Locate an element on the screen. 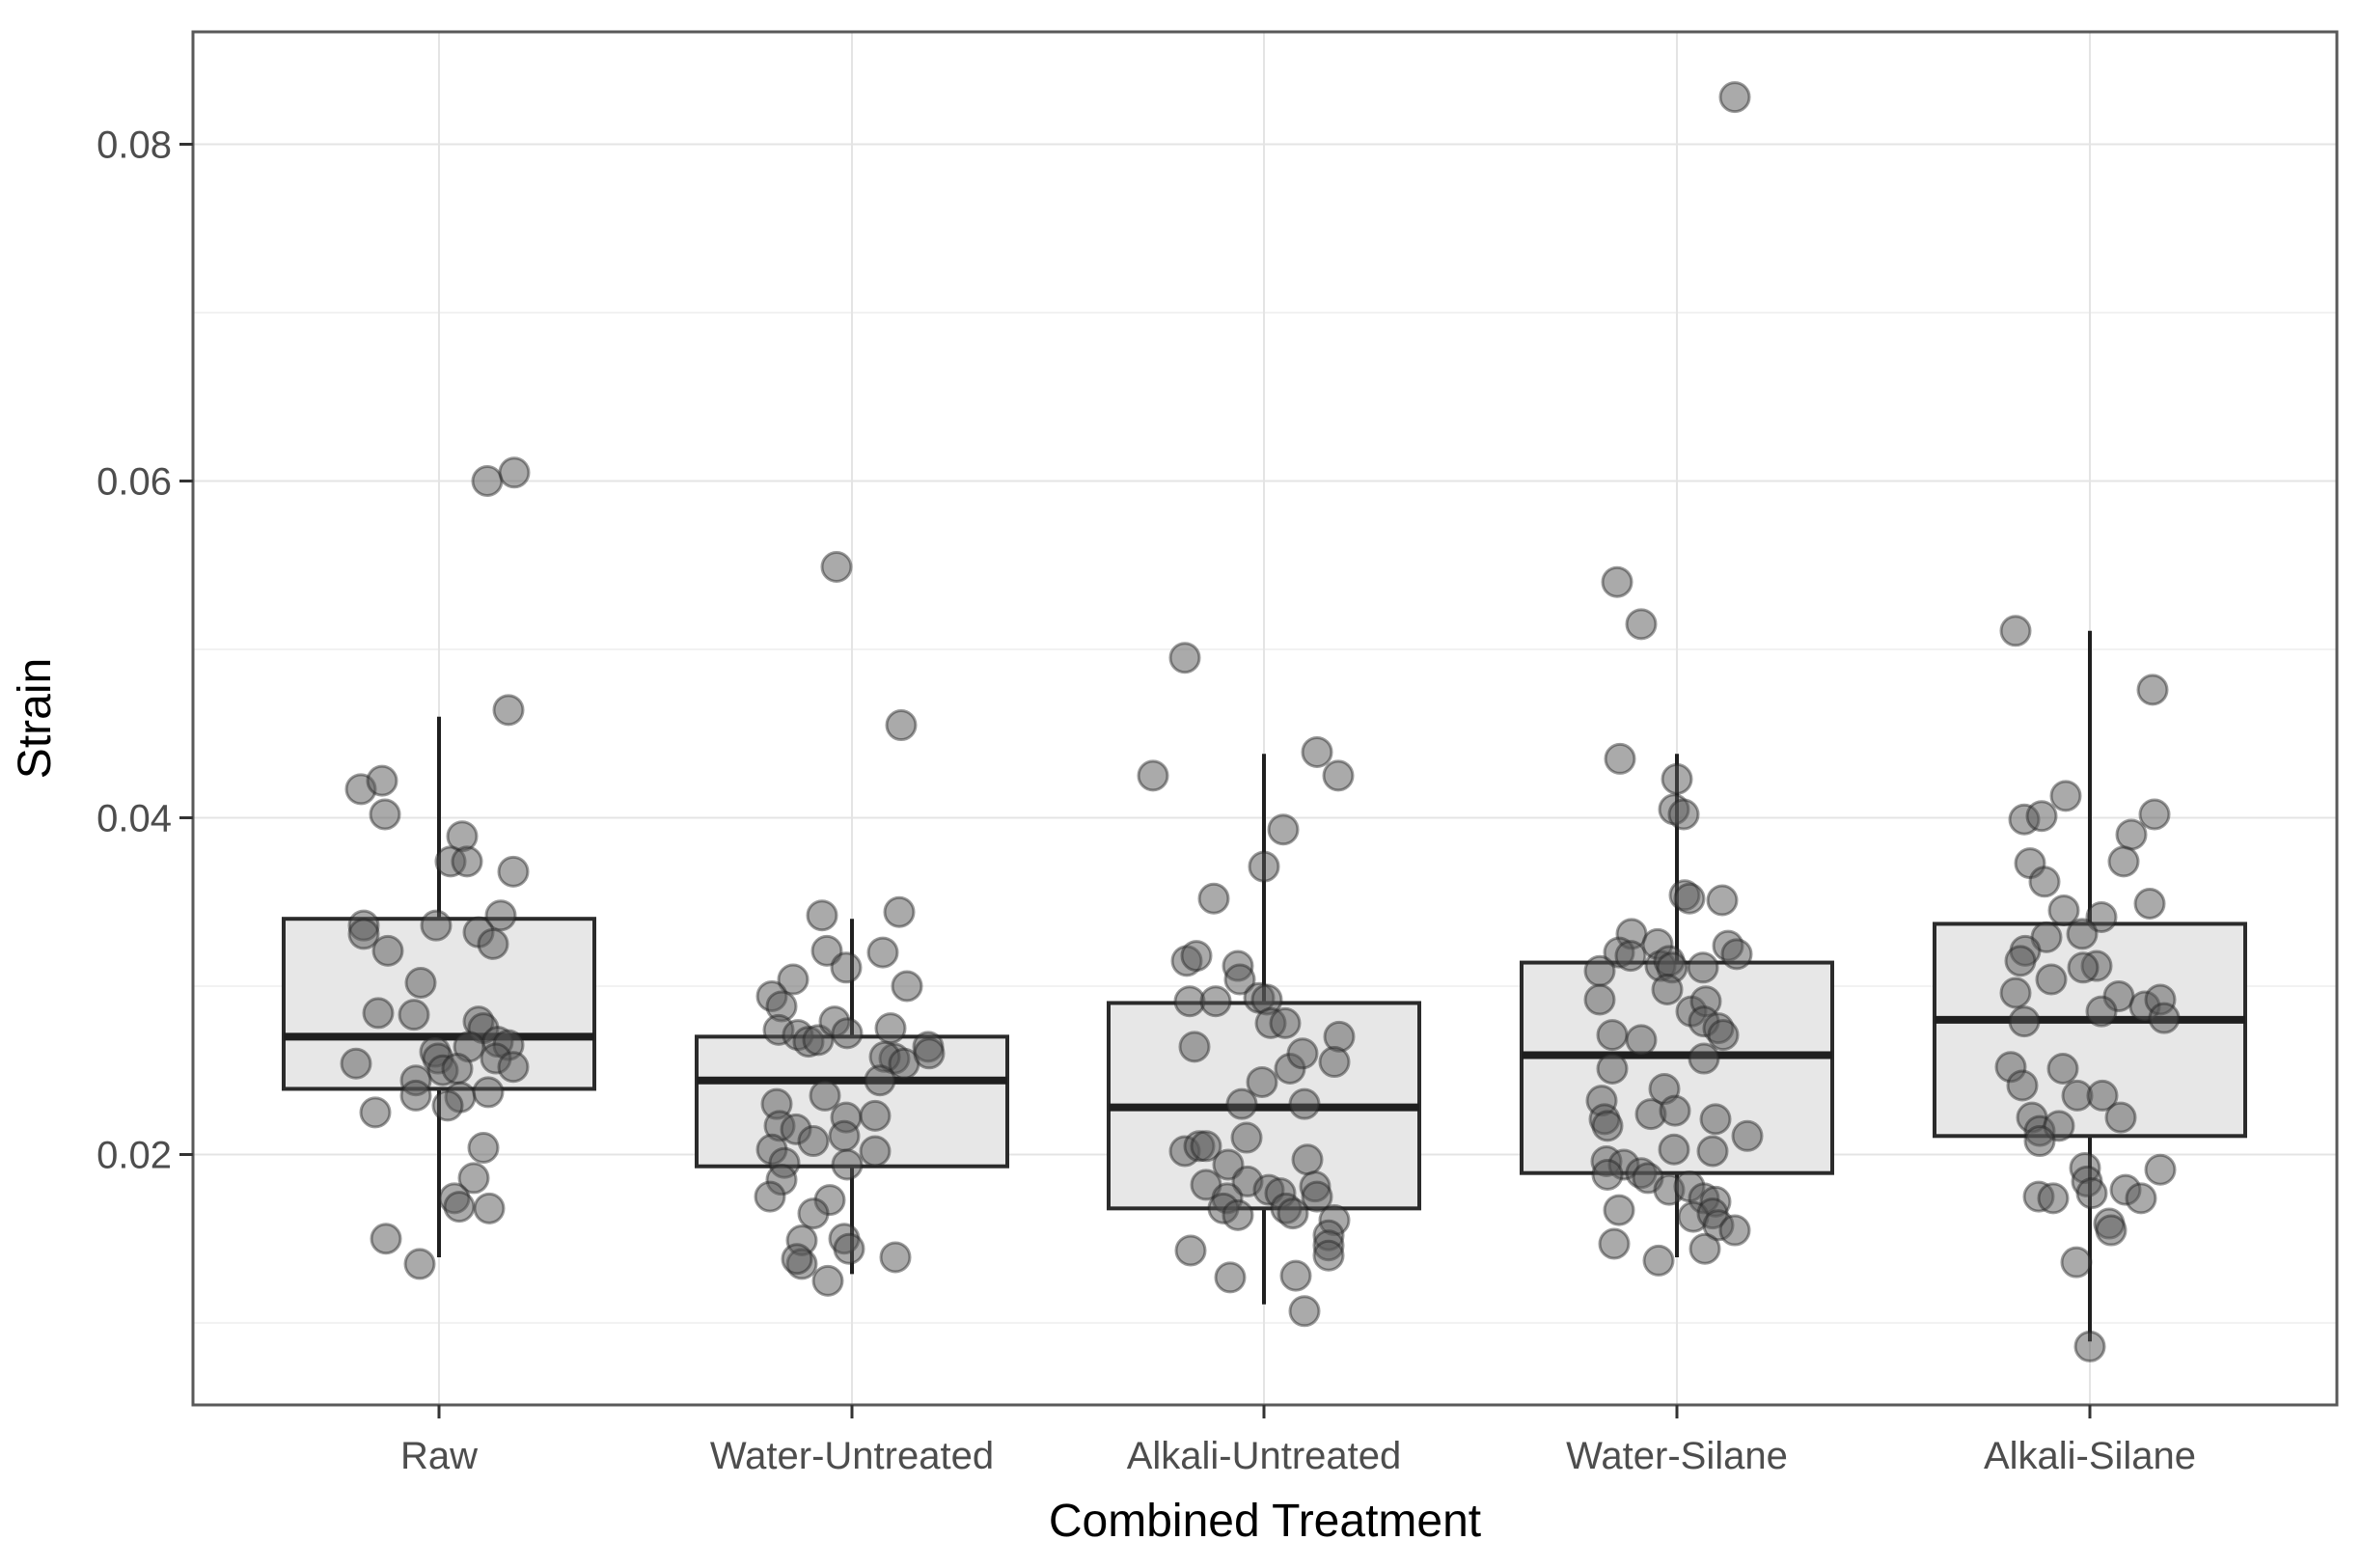  x-tick-label: Water-Silane is located at coordinates (1677, 1456).